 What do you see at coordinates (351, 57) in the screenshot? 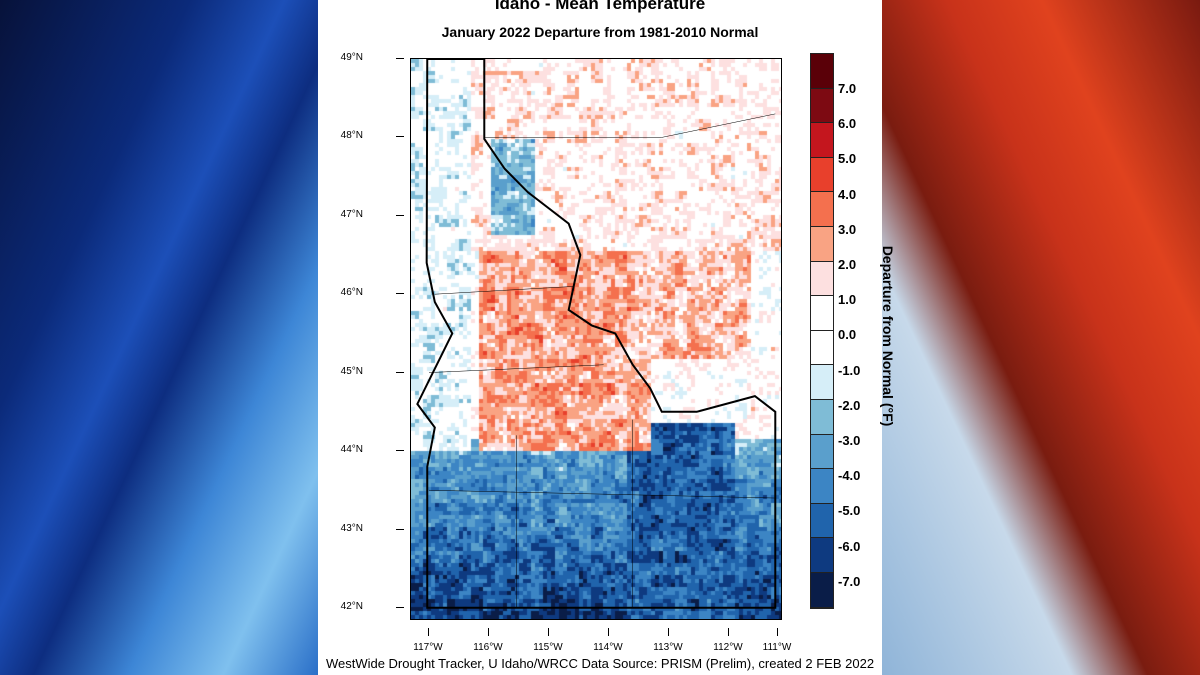
I see `lat-label: 49°N` at bounding box center [351, 57].